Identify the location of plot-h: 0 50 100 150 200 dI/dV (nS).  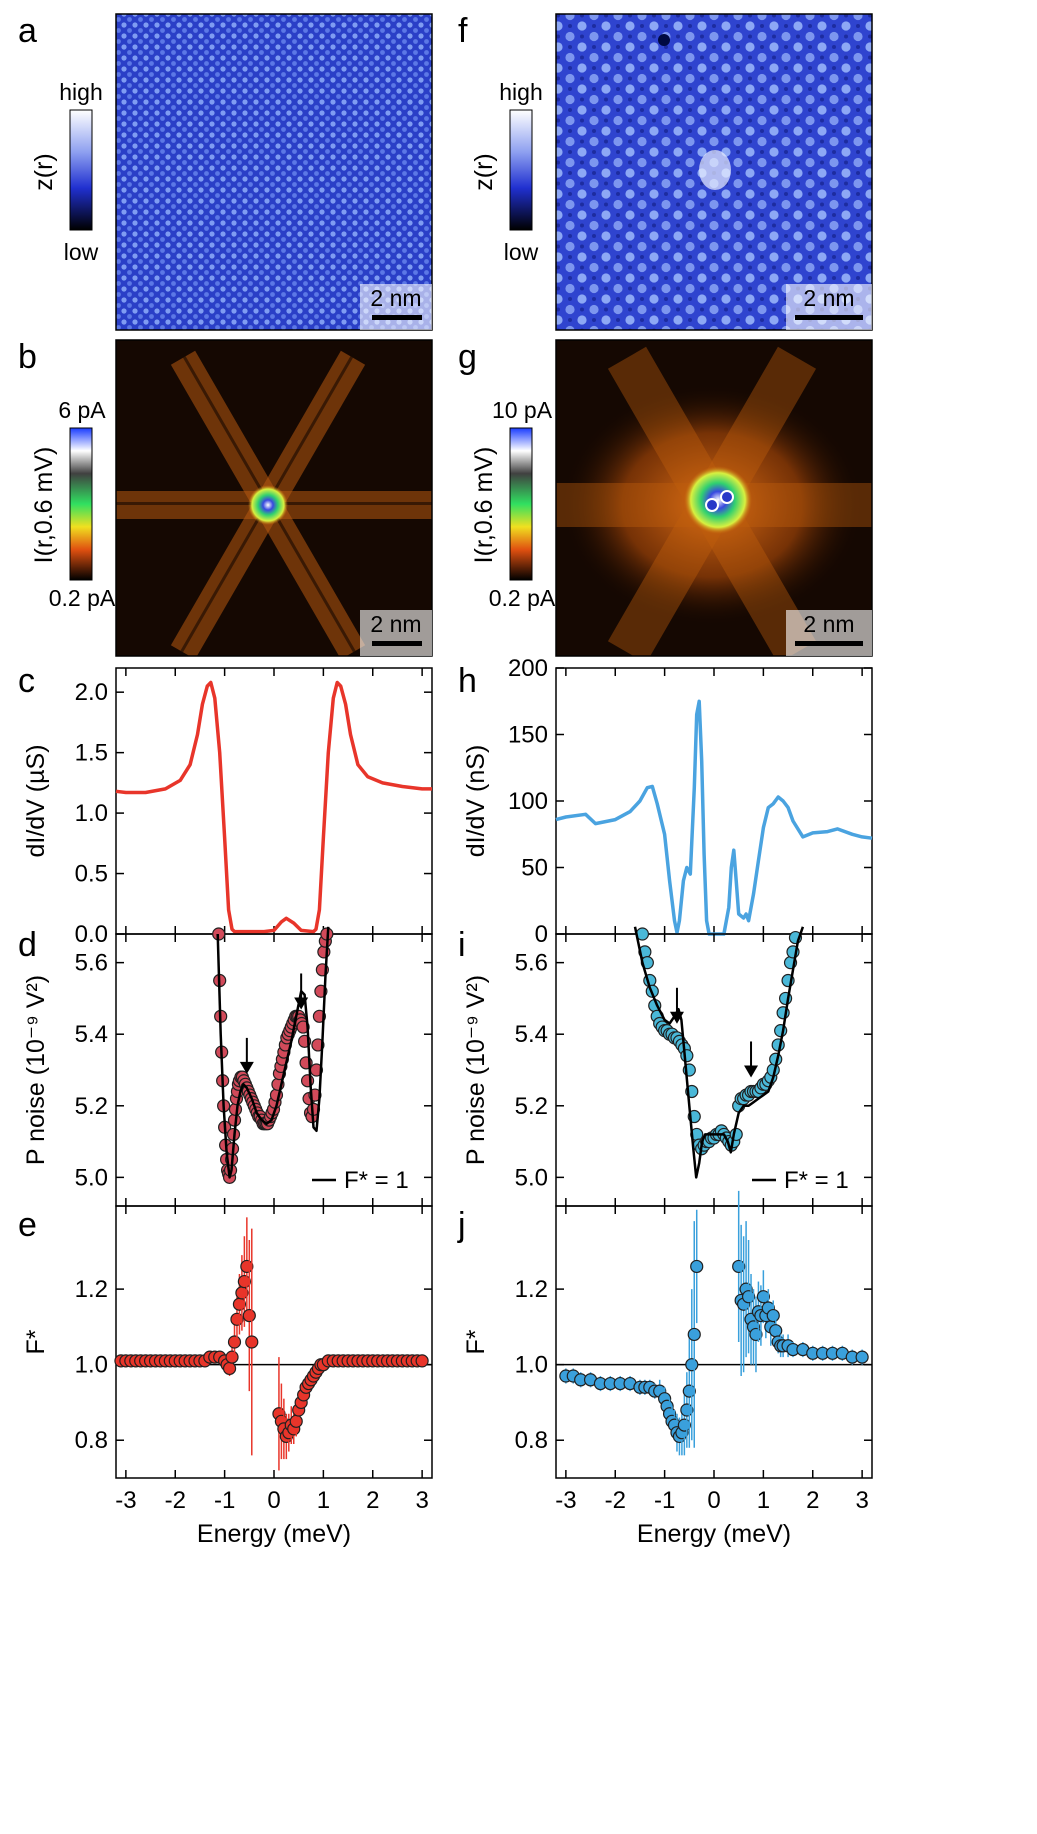
(667, 801).